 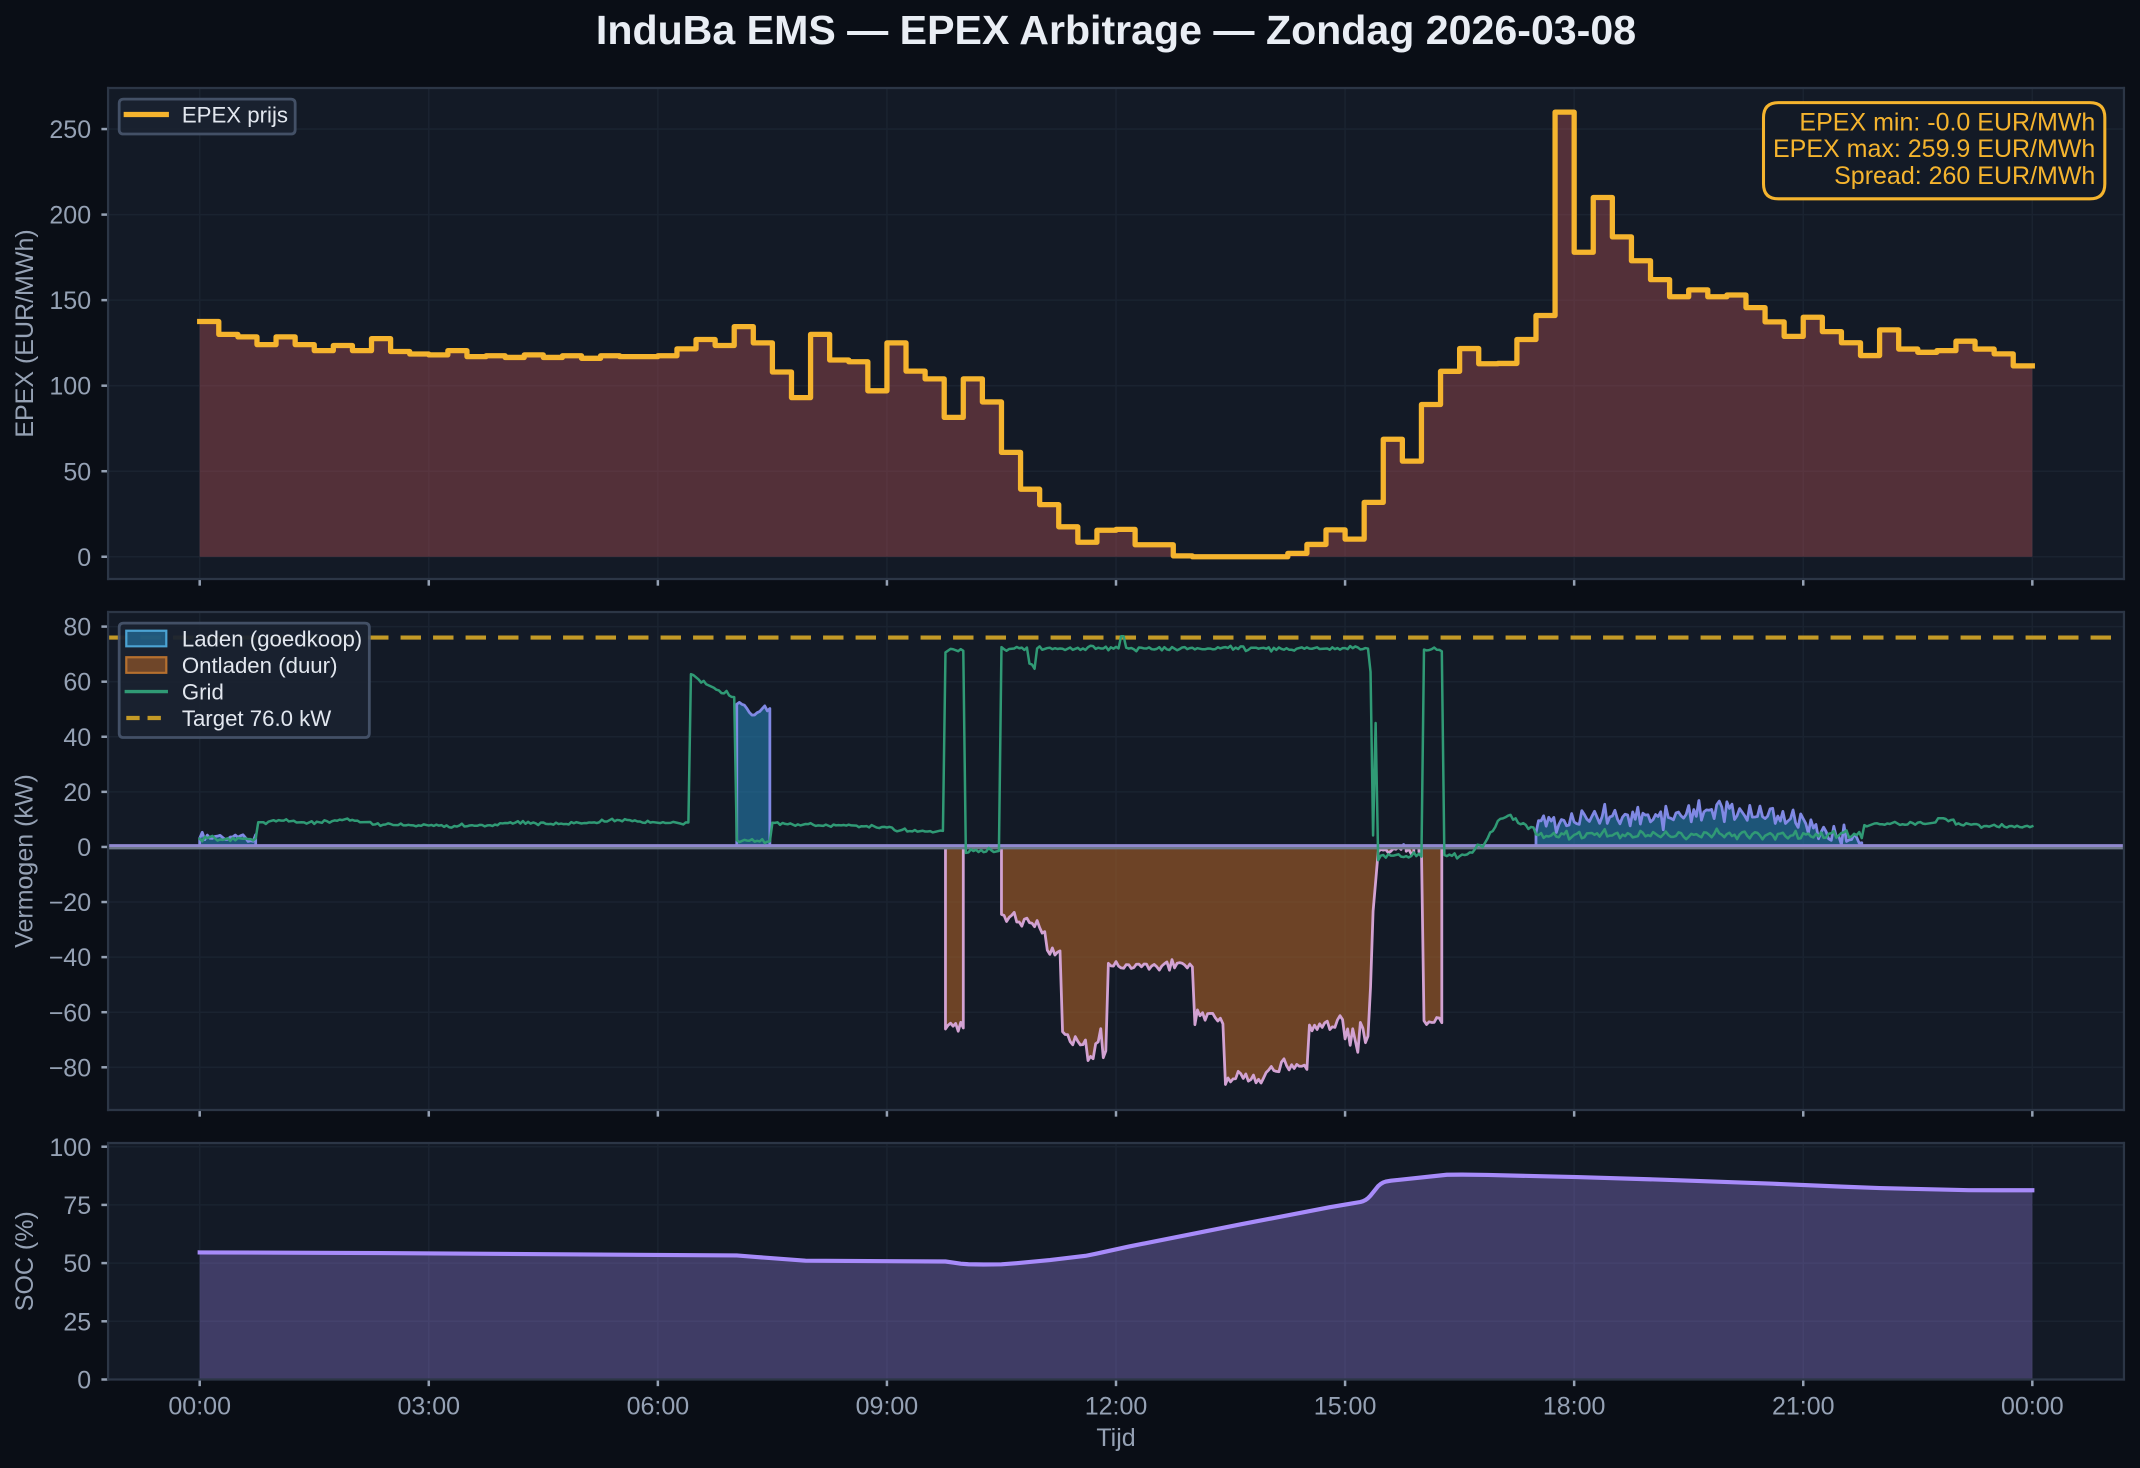 What do you see at coordinates (887, 1407) in the screenshot?
I see `svg-text: 09:00` at bounding box center [887, 1407].